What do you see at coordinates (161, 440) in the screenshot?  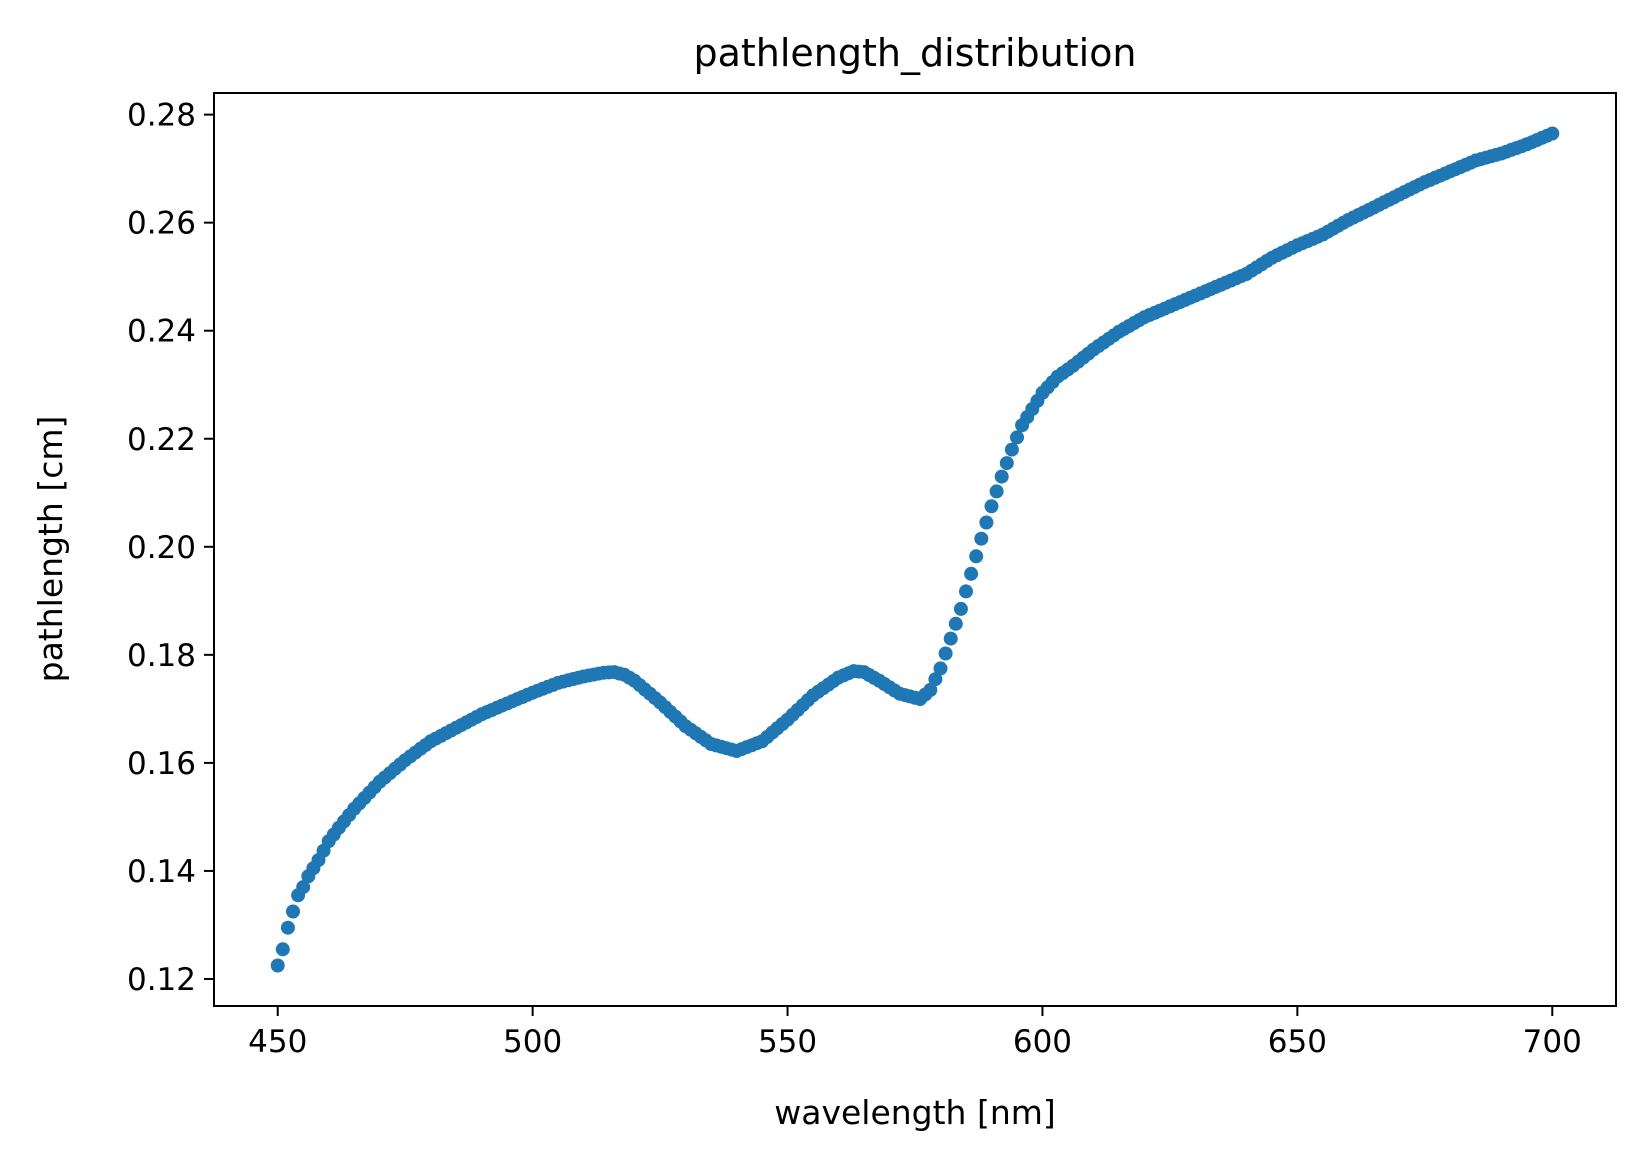 I see `y-tick-label: 0.22` at bounding box center [161, 440].